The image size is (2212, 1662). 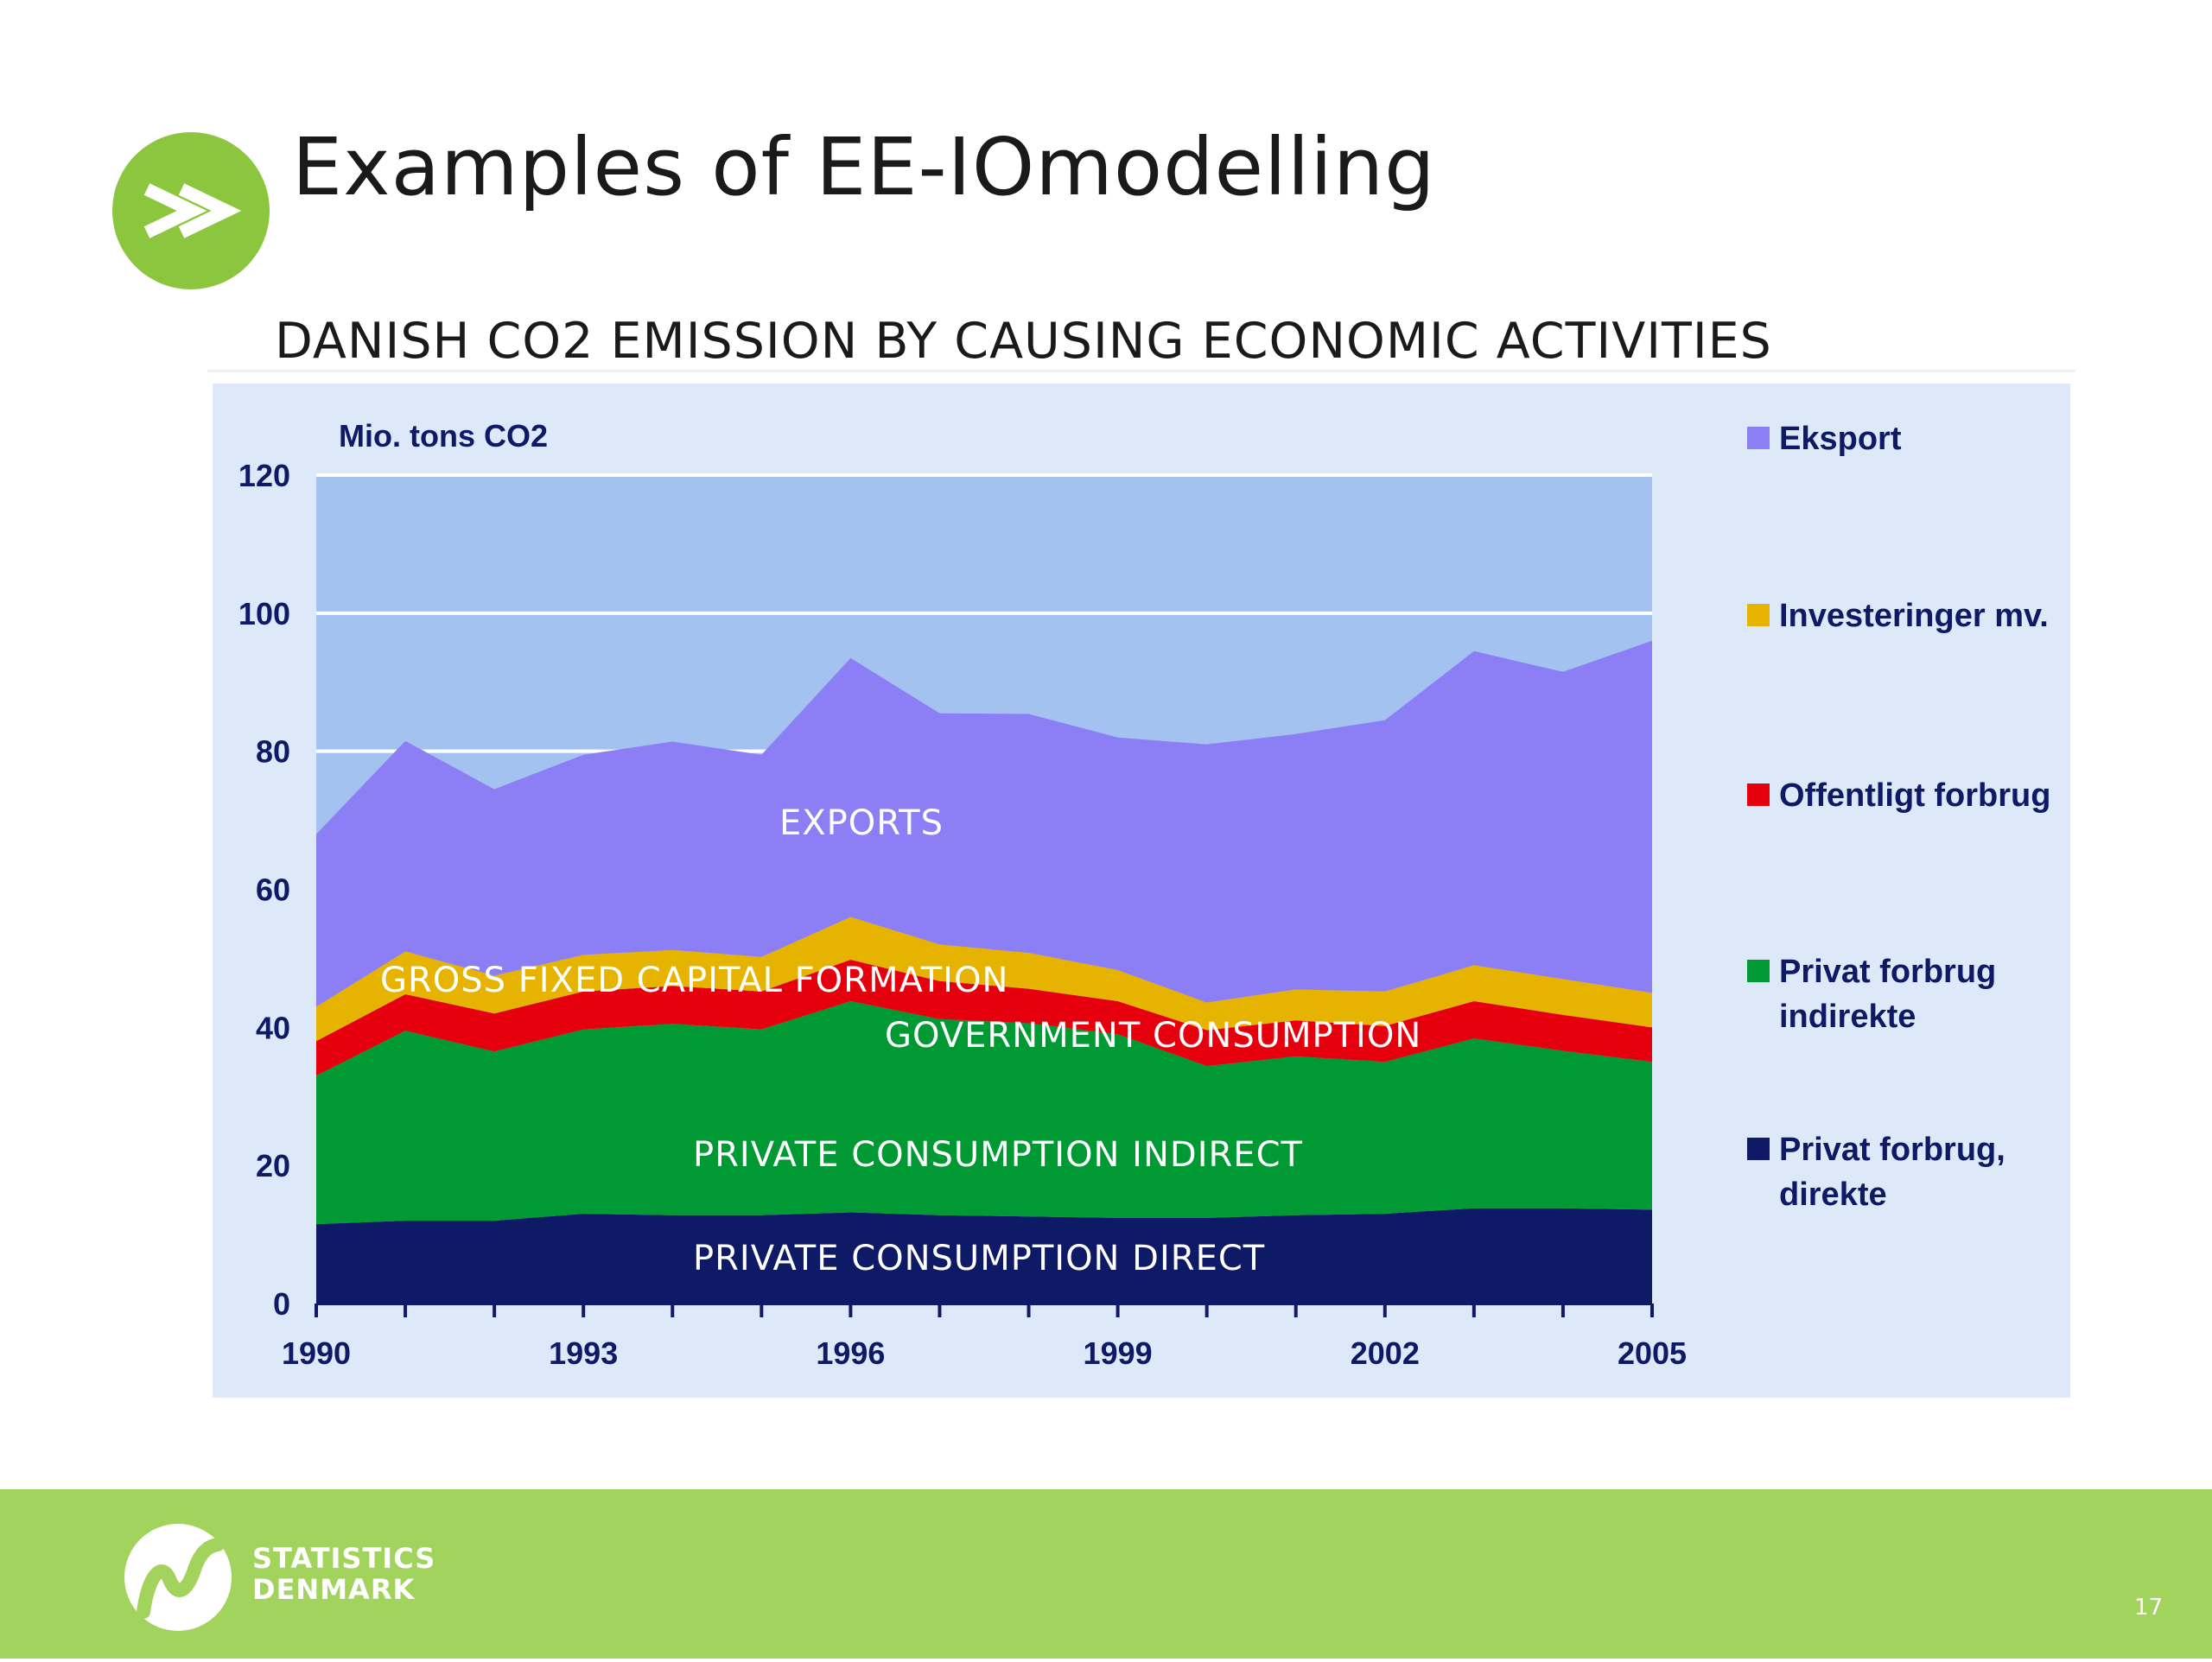 I want to click on separator-line, so click(x=1141, y=371).